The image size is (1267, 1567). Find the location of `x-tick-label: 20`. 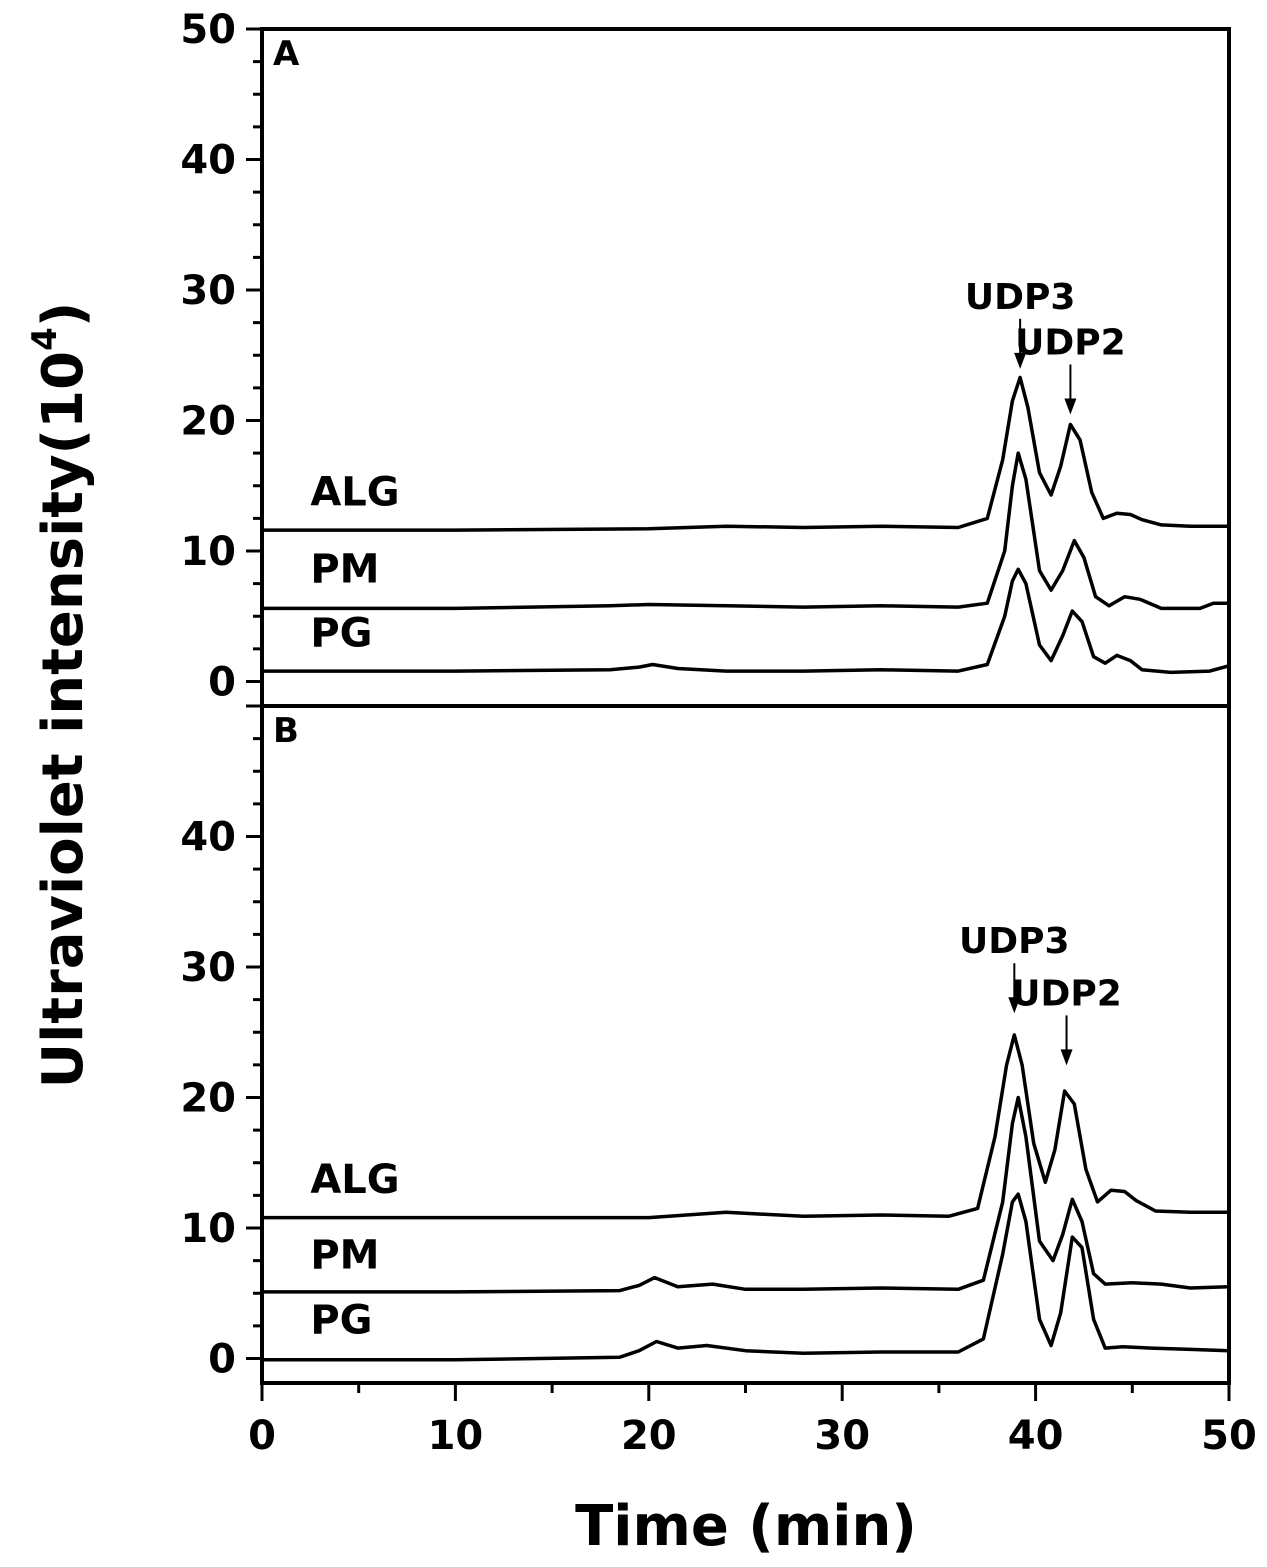

x-tick-label: 20 is located at coordinates (649, 1436).